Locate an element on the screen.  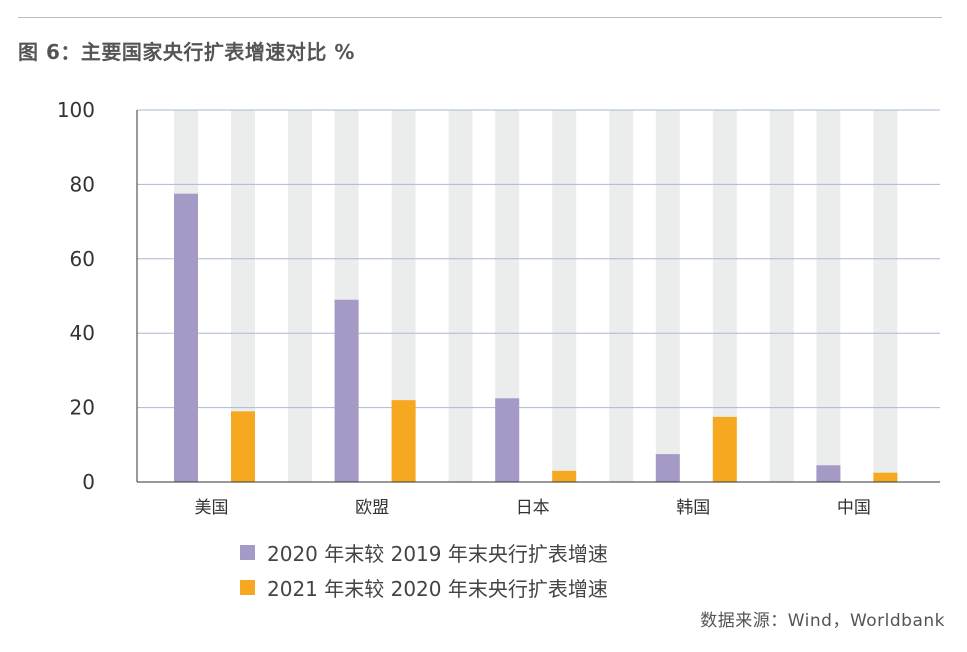
x-tick-label: 欧盟 is located at coordinates (372, 508).